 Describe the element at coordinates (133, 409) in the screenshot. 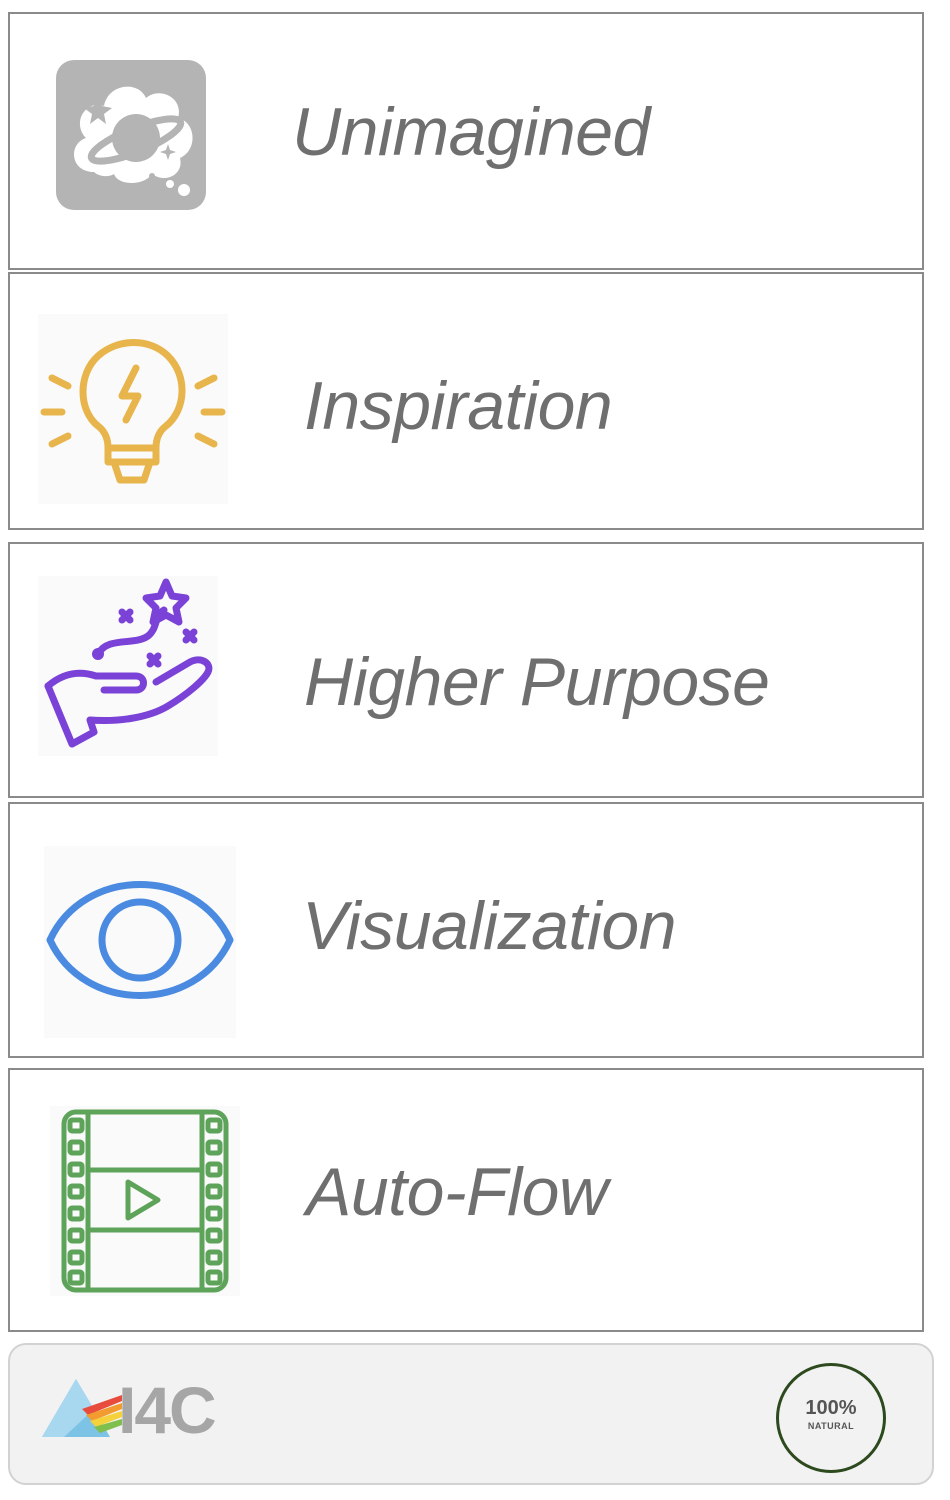

I see `lightbulb-icon` at that location.